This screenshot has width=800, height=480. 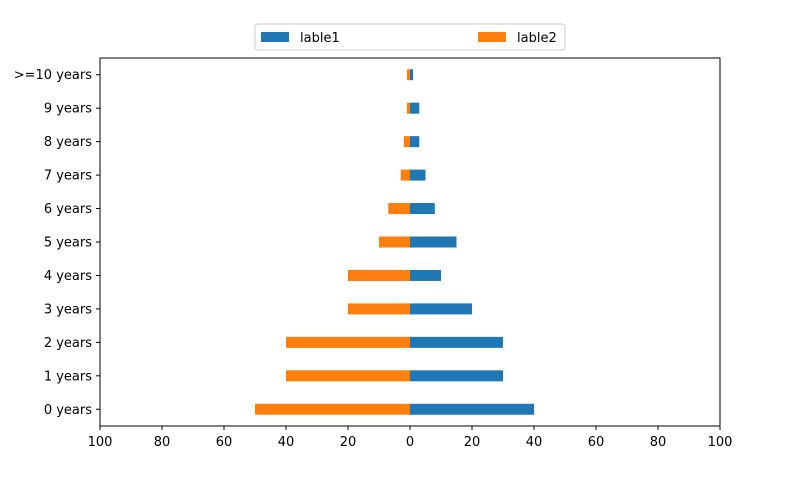 I want to click on y-tick-label: 8 years, so click(x=68, y=142).